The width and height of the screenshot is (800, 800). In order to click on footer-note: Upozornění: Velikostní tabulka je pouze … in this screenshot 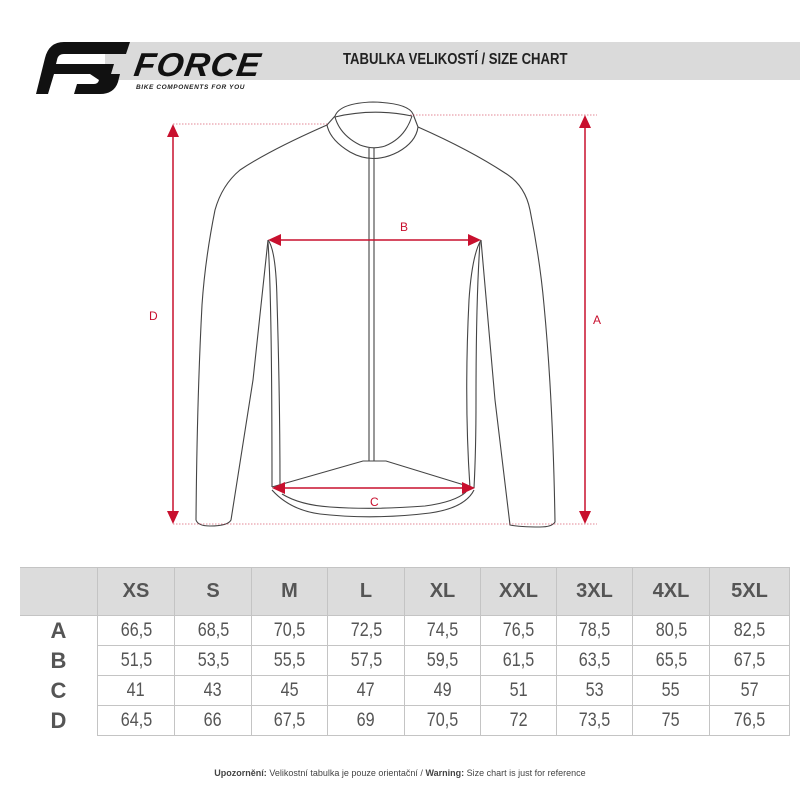, I will do `click(400, 773)`.